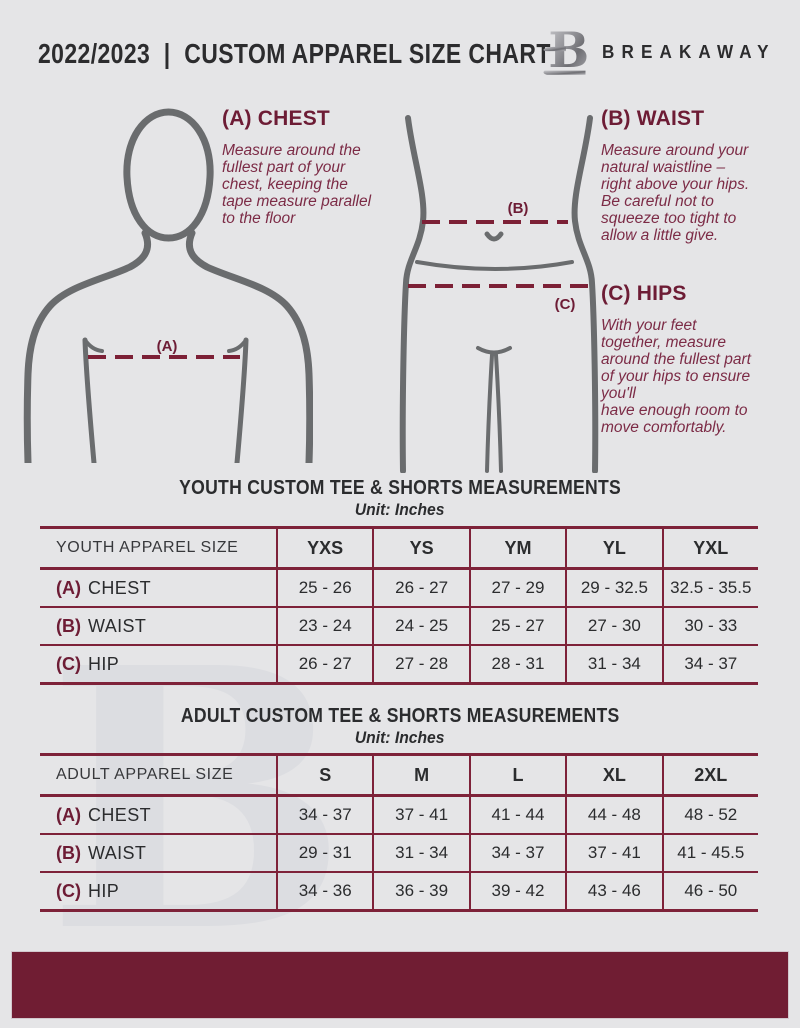 The width and height of the screenshot is (800, 1028). What do you see at coordinates (516, 775) in the screenshot?
I see `adult-size-l: L` at bounding box center [516, 775].